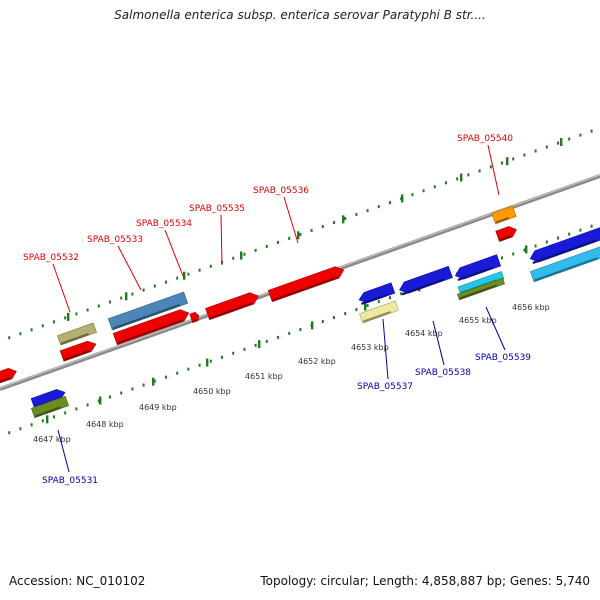 This screenshot has height=600, width=600. I want to click on gene-label: SPAB_05536, so click(281, 191).